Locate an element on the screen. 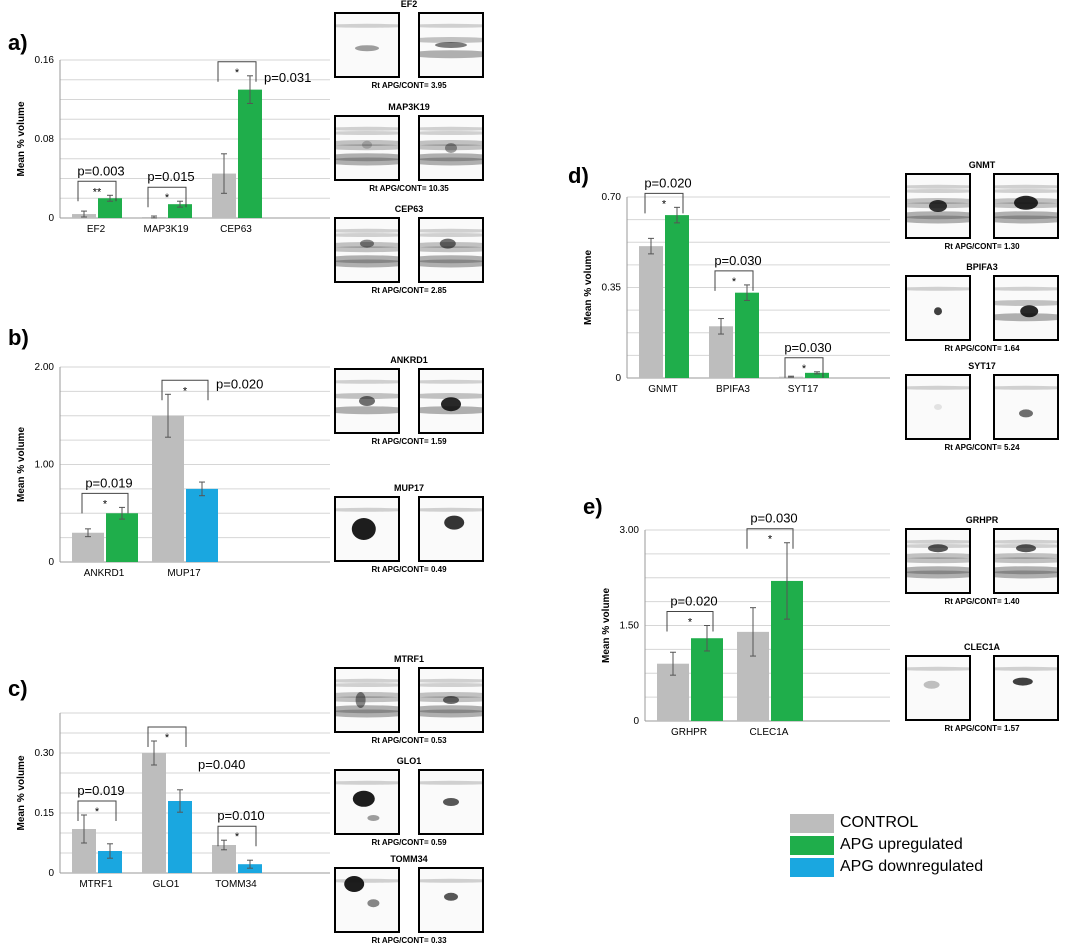 The image size is (1065, 950). p-value-label: p=0.030 is located at coordinates (737, 260).